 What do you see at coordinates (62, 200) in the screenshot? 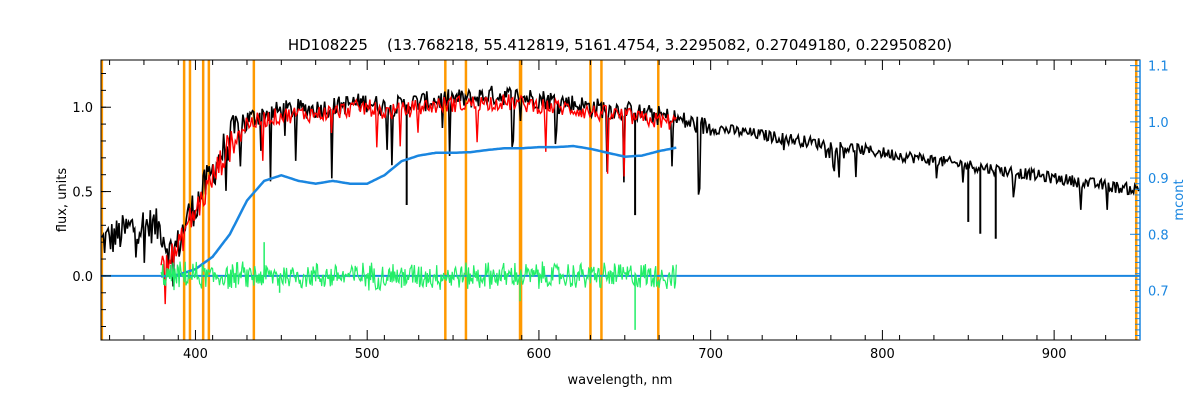
I see `y-axis-label: flux, units` at bounding box center [62, 200].